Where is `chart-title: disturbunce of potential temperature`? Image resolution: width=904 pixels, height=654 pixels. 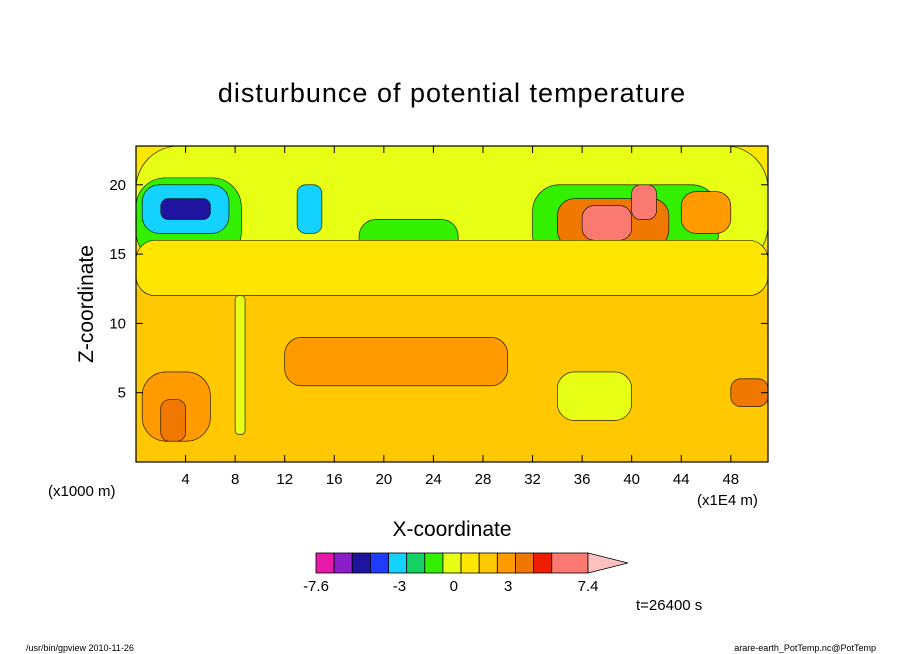 chart-title: disturbunce of potential temperature is located at coordinates (452, 93).